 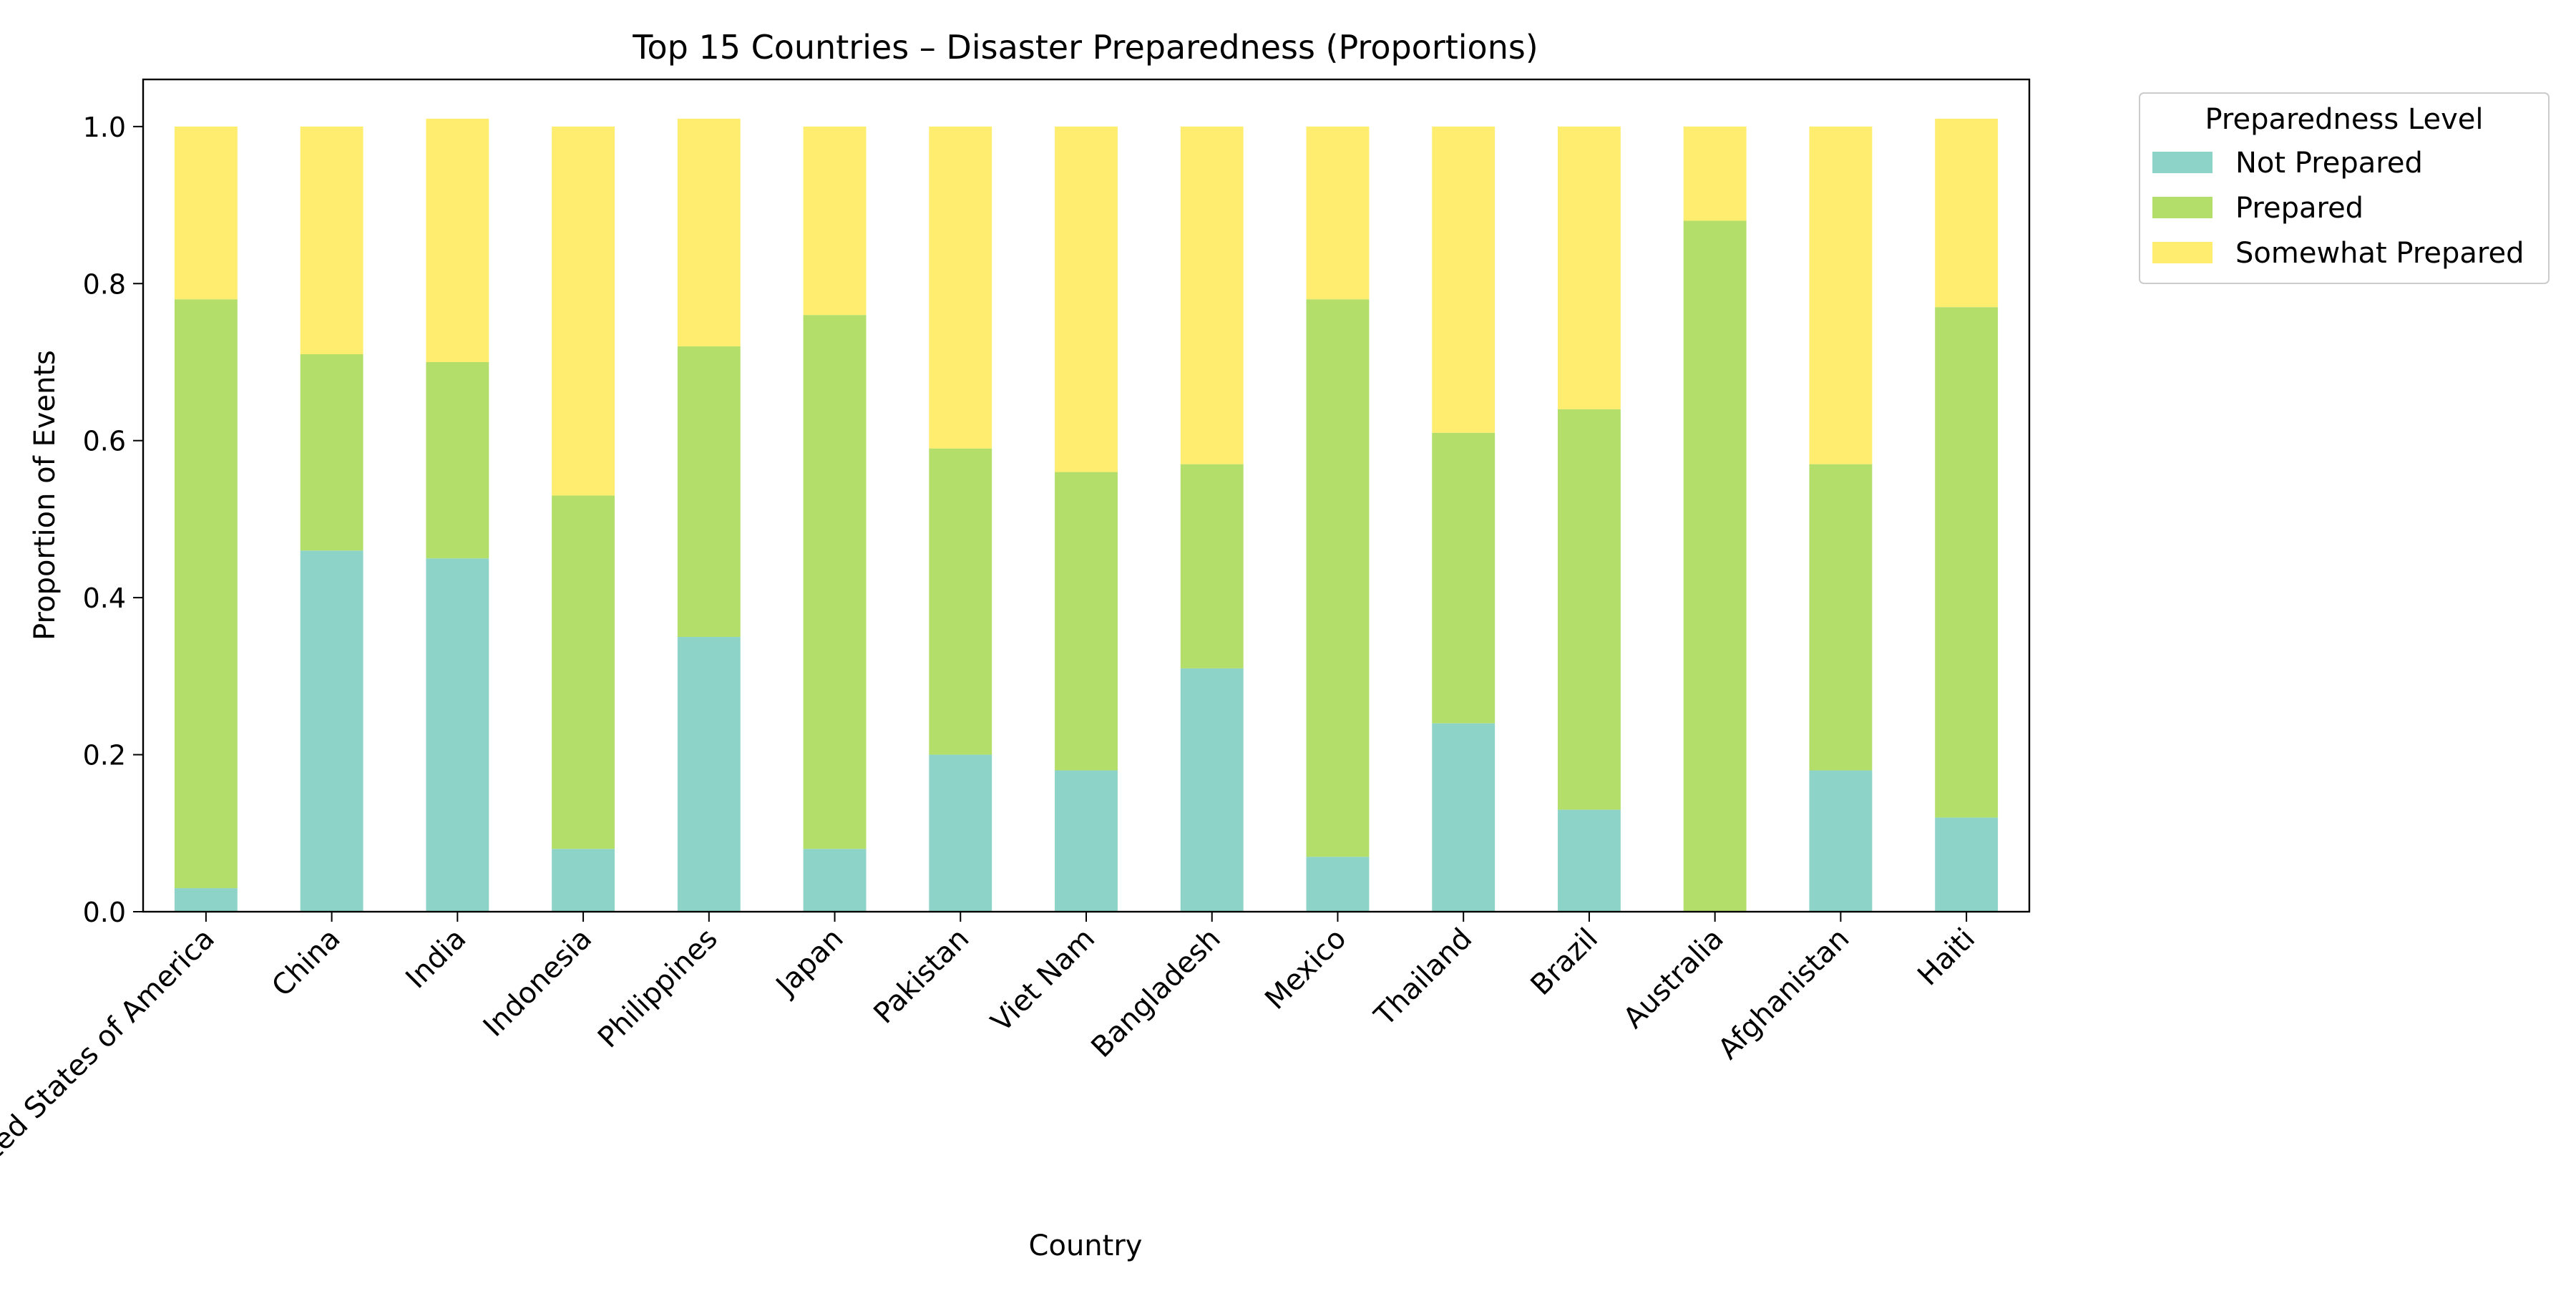 I want to click on y-tick-label: 0.0, so click(x=104, y=912).